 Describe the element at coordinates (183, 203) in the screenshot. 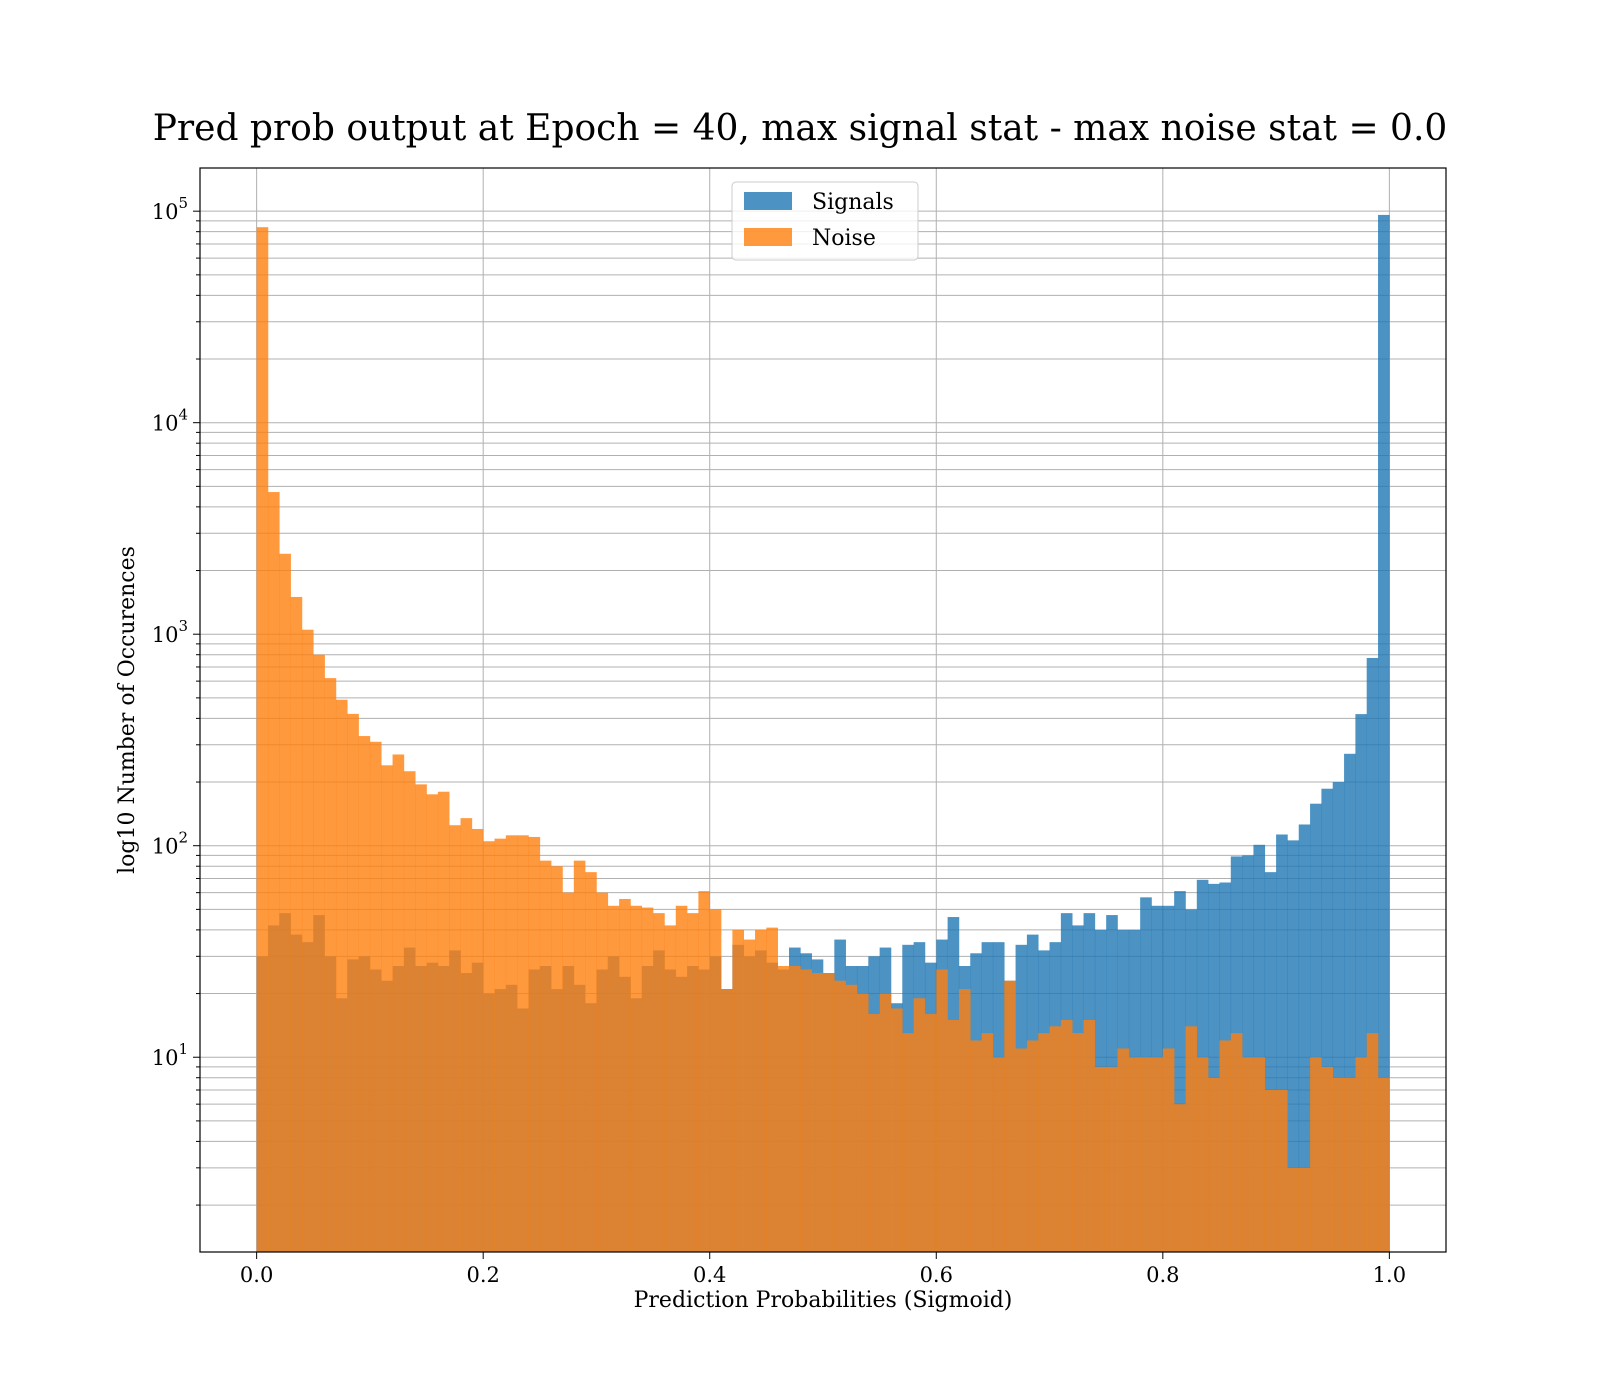

I see `y-tick-label-exponent: 5` at that location.